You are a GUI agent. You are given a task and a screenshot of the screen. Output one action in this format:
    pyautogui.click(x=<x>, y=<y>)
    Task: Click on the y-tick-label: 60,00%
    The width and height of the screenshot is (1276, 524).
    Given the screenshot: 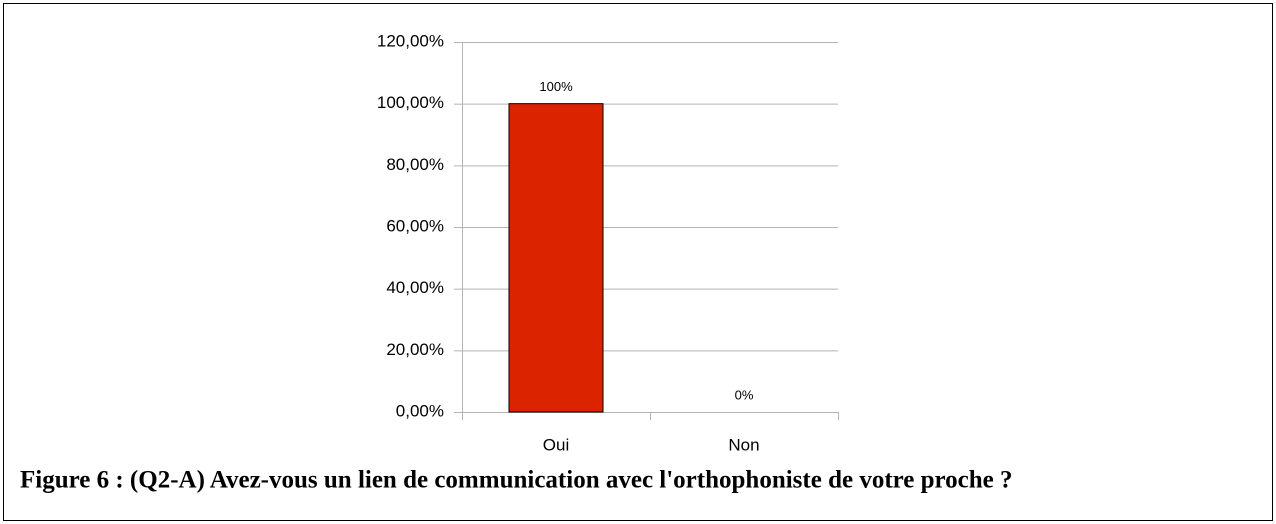 What is the action you would take?
    pyautogui.click(x=415, y=225)
    